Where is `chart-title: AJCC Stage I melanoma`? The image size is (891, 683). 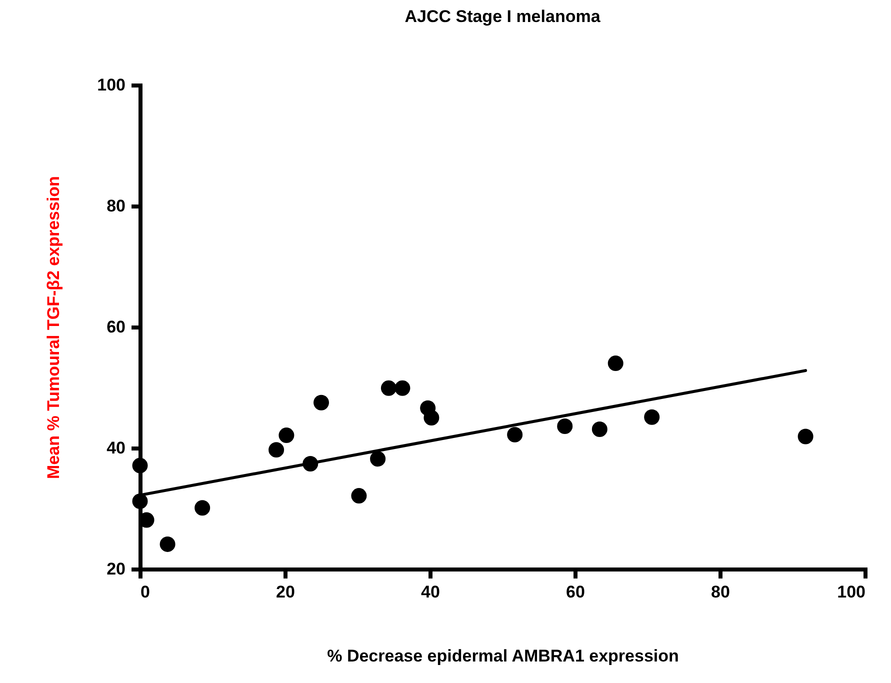 chart-title: AJCC Stage I melanoma is located at coordinates (502, 16).